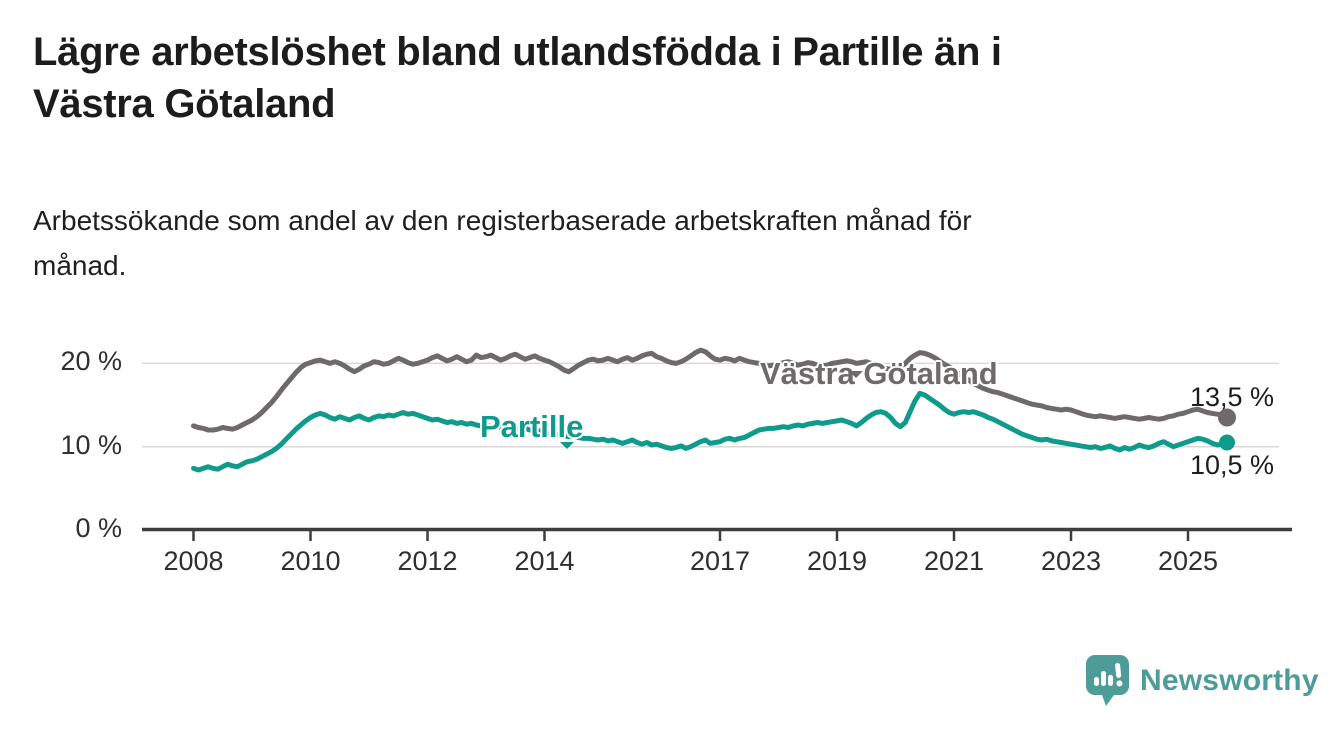 This screenshot has width=1340, height=734. Describe the element at coordinates (193, 561) in the screenshot. I see `x-axis-label: 2008` at that location.